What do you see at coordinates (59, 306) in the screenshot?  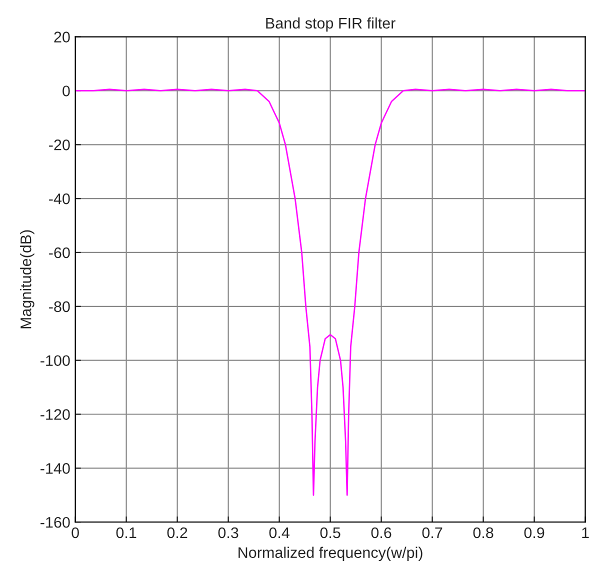 I see `y-tick-label: -80` at bounding box center [59, 306].